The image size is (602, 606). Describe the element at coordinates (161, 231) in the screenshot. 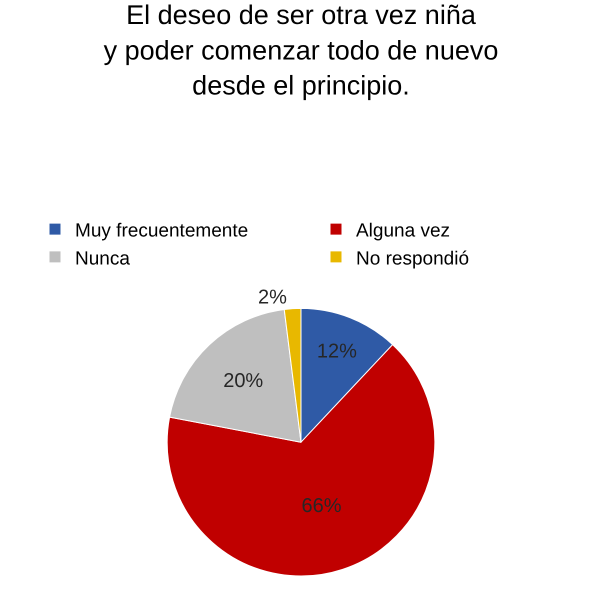

I see `legend-label: Muy frecuentemente` at that location.